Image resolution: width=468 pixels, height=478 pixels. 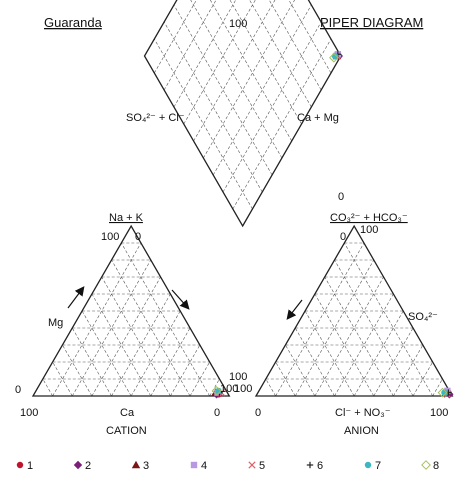 I want to click on legend-label-7: 7, so click(x=378, y=466).